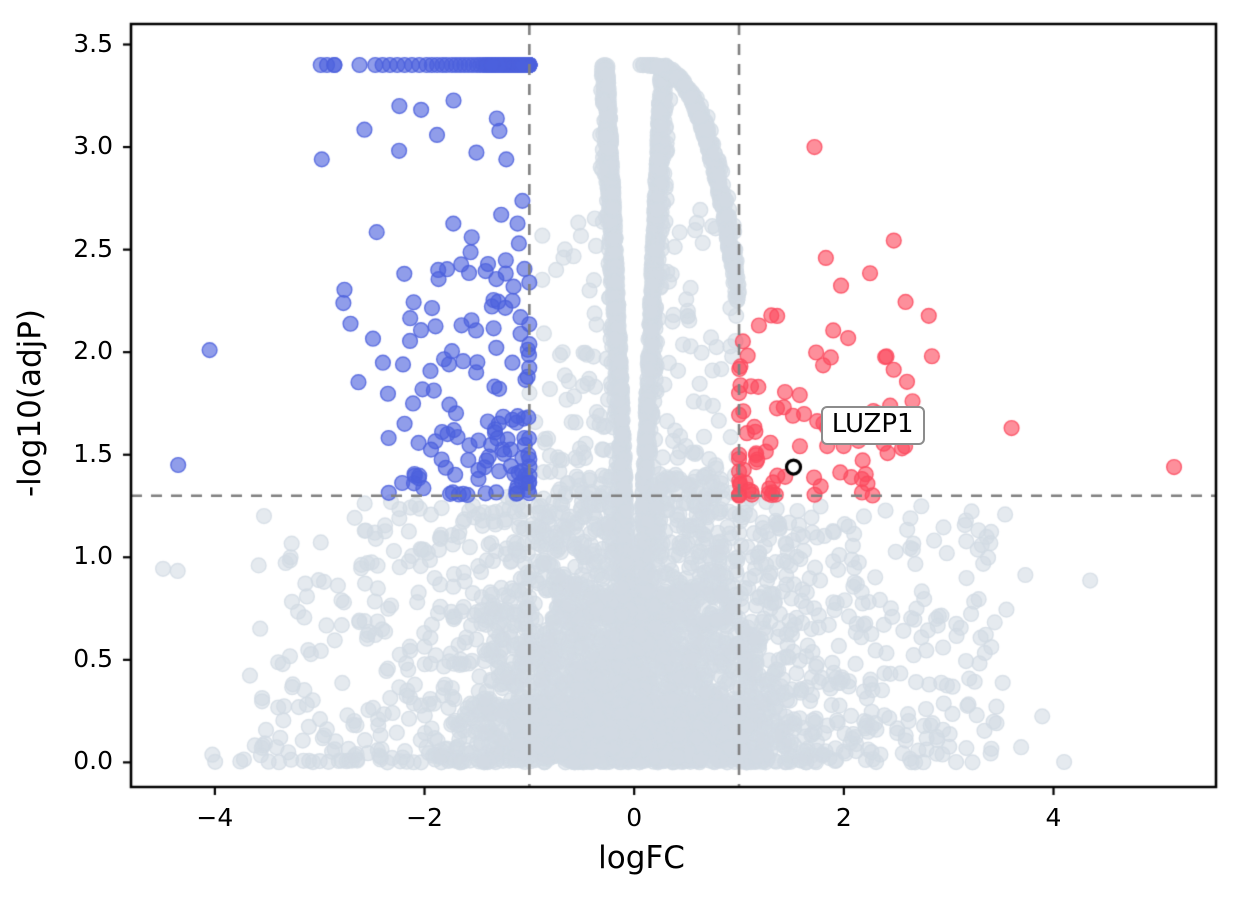 The image size is (1237, 906). Describe the element at coordinates (30, 403) in the screenshot. I see `y-axis-title: -log10(adjP)` at that location.